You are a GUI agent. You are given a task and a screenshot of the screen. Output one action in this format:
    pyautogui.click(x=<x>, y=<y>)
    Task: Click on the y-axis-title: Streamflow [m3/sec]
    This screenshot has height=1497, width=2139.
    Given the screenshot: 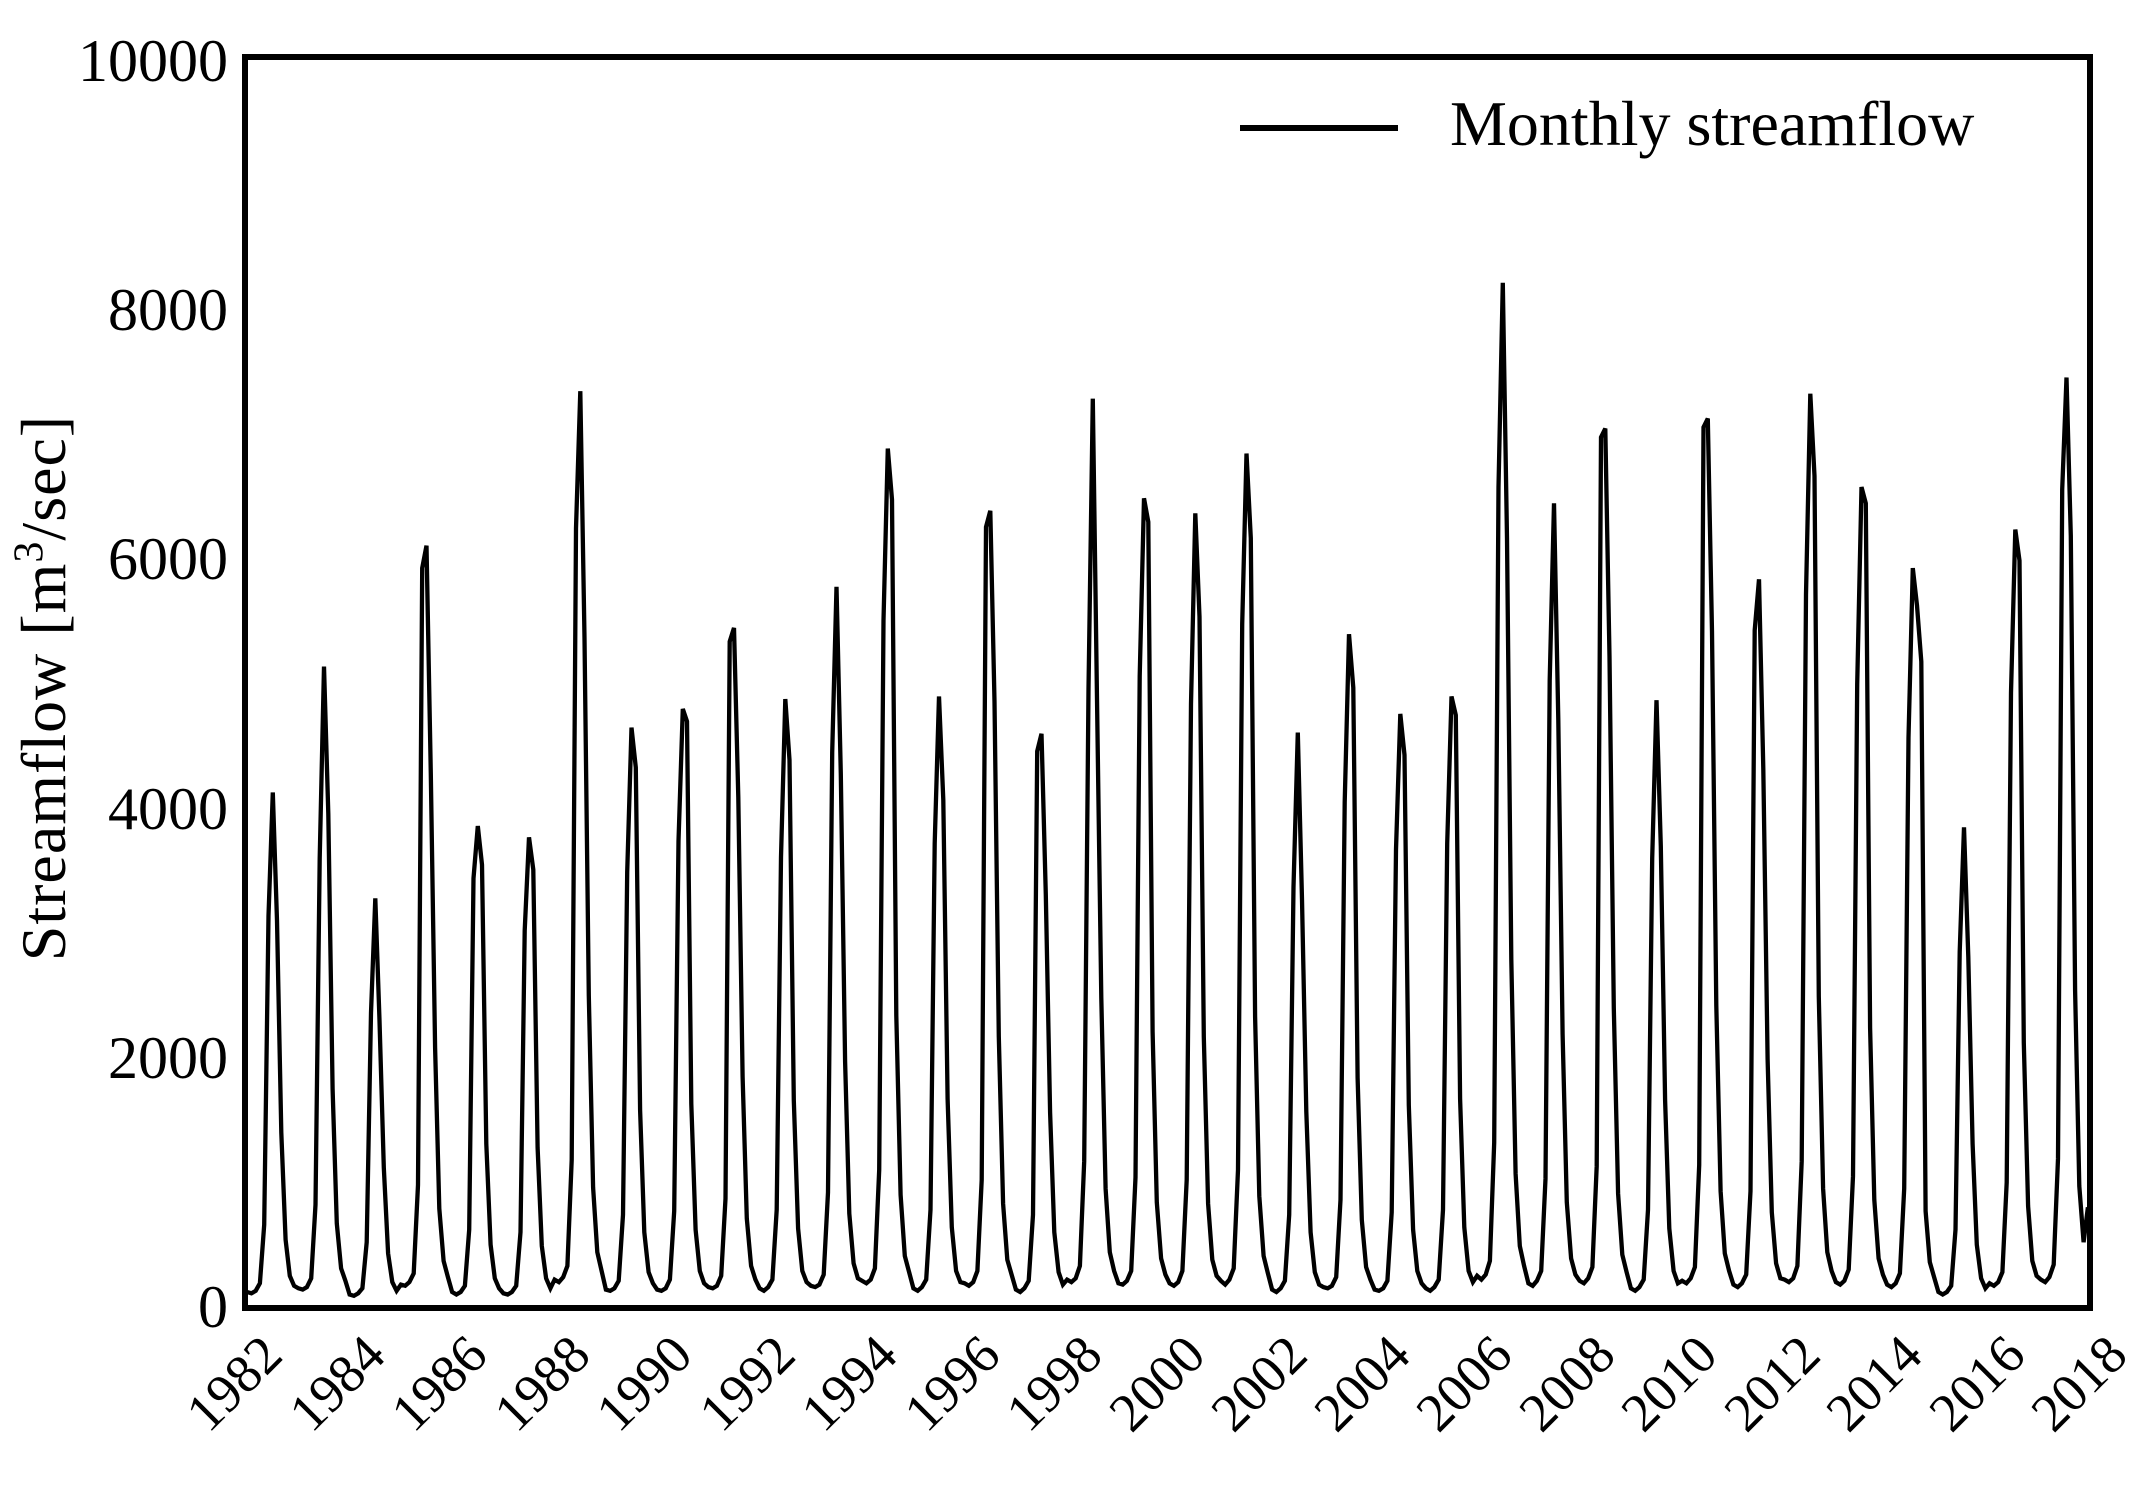 What is the action you would take?
    pyautogui.click(x=44, y=688)
    